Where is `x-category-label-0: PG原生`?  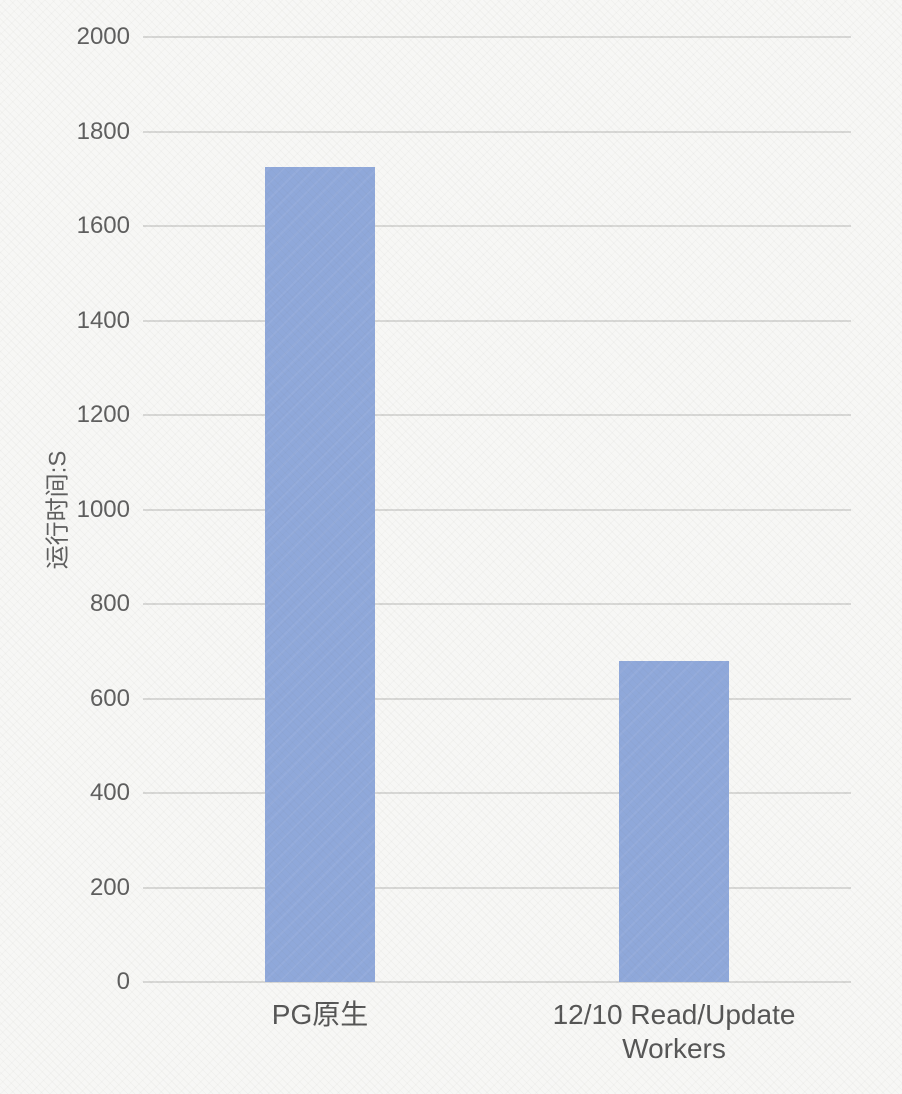 x-category-label-0: PG原生 is located at coordinates (320, 1014).